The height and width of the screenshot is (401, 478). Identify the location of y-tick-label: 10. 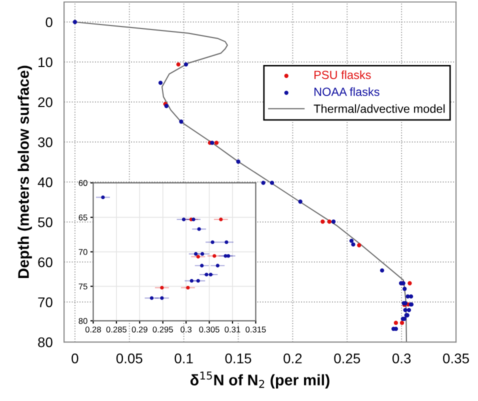
(45, 62).